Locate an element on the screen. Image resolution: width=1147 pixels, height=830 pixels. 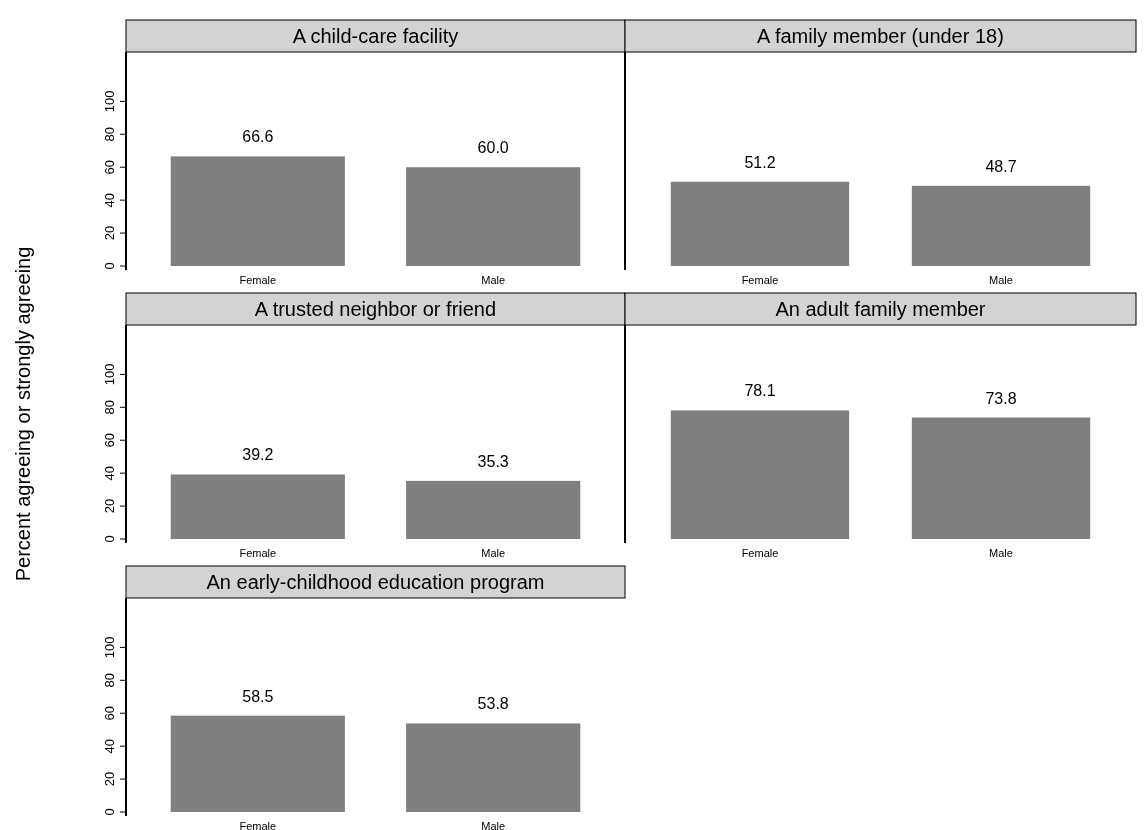
data-label: 53.8 is located at coordinates (493, 704).